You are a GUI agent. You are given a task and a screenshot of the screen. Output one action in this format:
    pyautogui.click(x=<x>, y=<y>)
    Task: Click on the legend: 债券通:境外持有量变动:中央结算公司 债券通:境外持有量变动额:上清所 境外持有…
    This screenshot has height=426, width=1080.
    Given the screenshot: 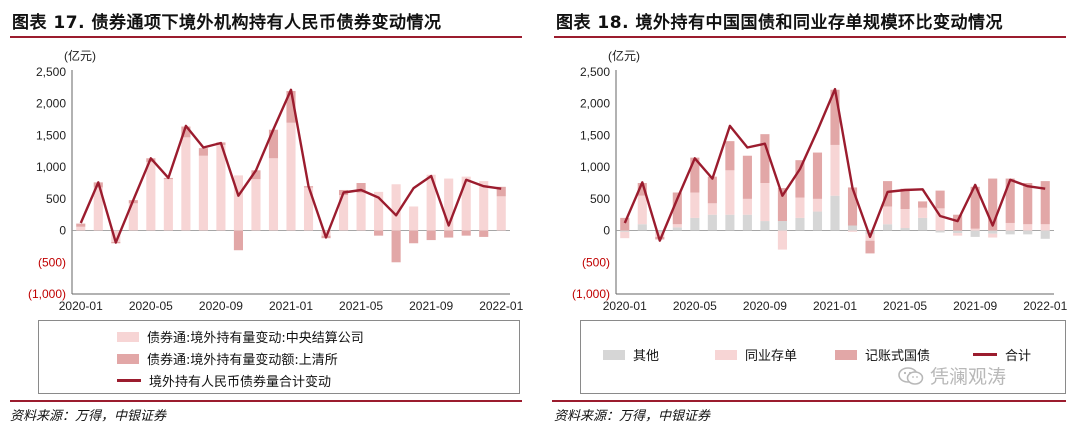 What is the action you would take?
    pyautogui.click(x=279, y=357)
    